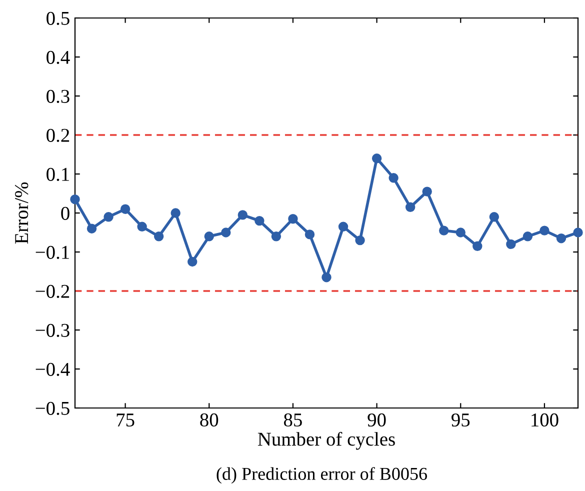 The width and height of the screenshot is (585, 491). I want to click on x-tick-label: 80, so click(209, 420).